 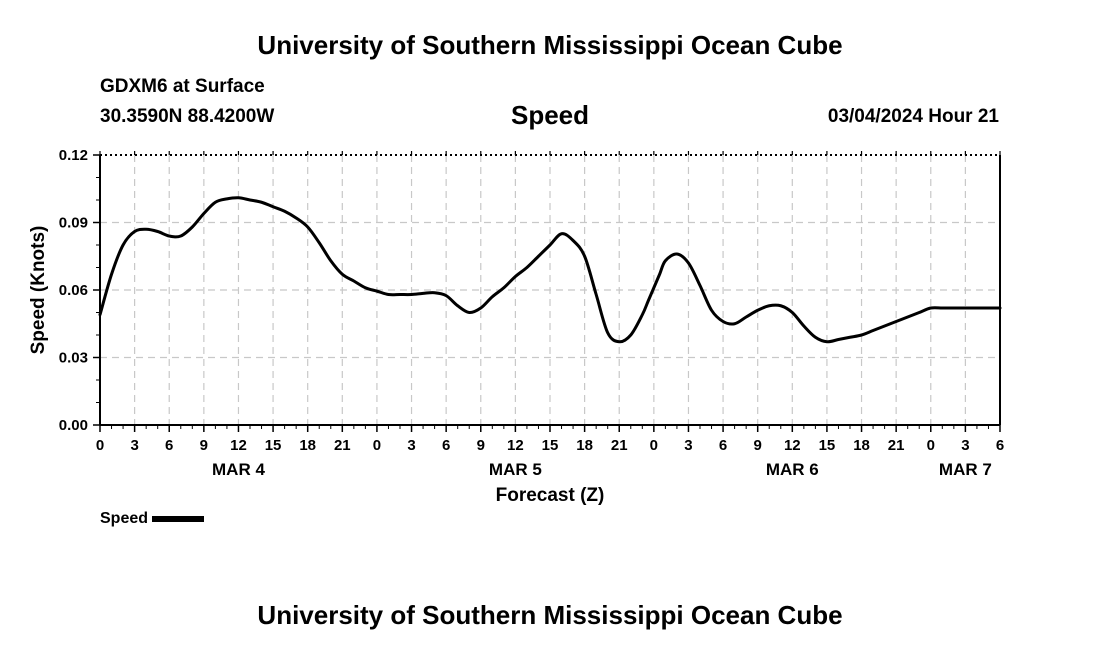 I want to click on y-tick-label: 0.00, so click(x=73, y=425).